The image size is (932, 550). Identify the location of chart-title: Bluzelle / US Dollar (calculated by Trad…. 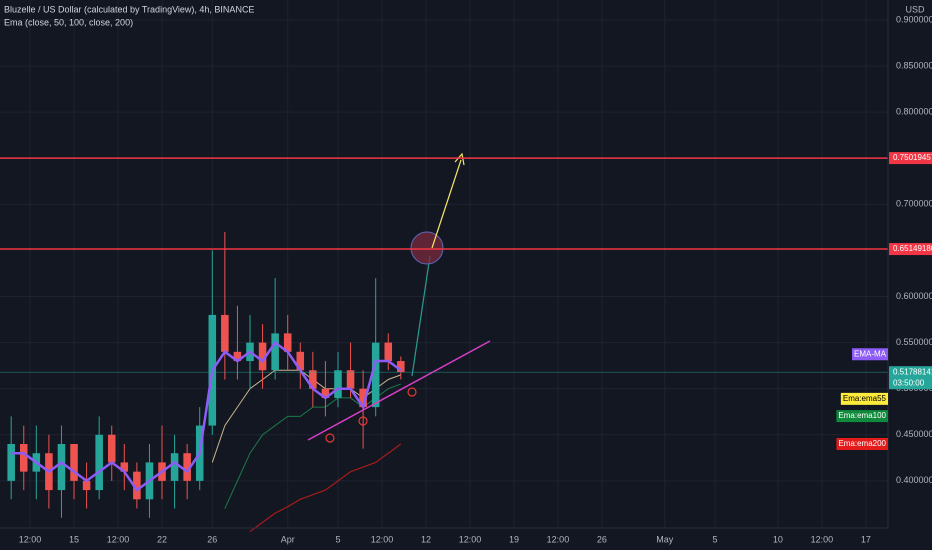
(129, 9).